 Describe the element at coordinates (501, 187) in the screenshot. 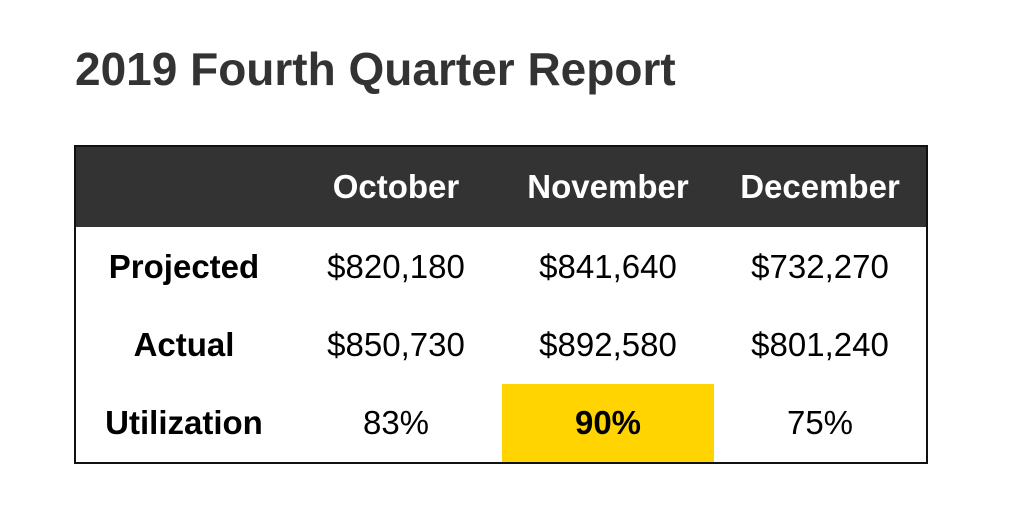

I see `table-header-row: October November December` at that location.